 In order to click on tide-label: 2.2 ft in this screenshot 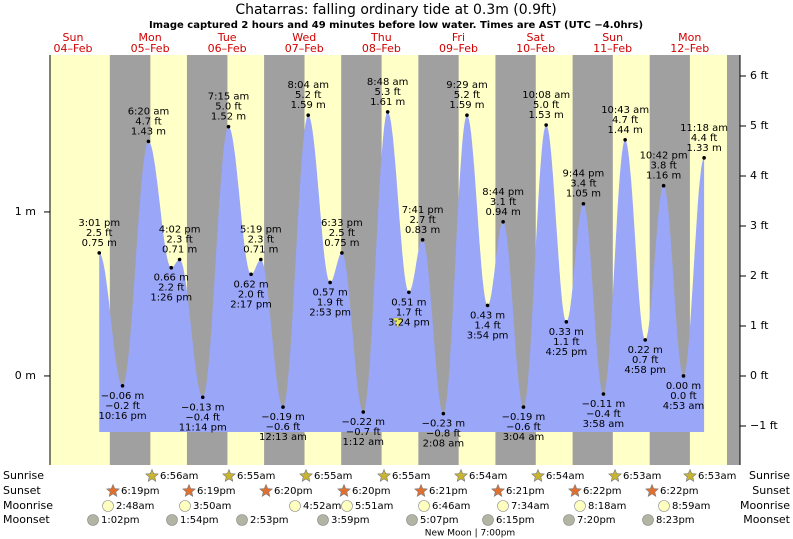, I will do `click(171, 288)`.